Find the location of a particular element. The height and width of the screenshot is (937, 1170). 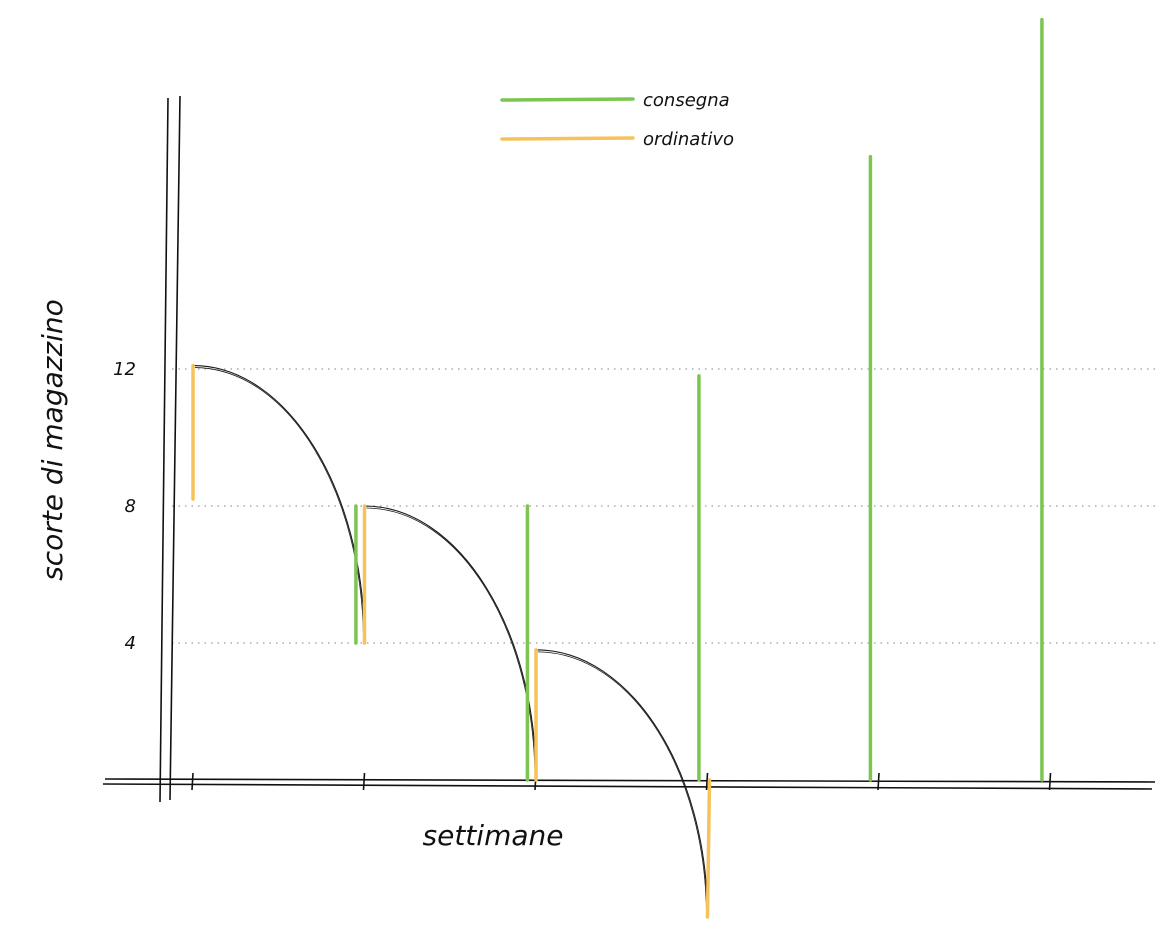

legend: consegna ordinativo is located at coordinates (617, 120).